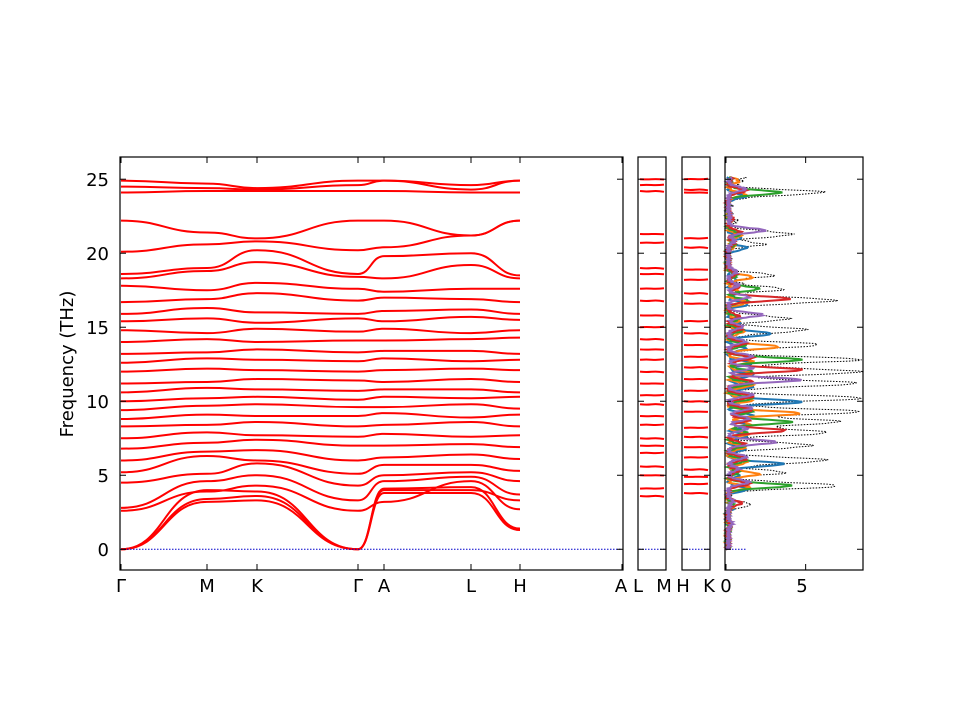 The width and height of the screenshot is (960, 720). I want to click on kpoint-label-a-2: A, so click(621, 586).